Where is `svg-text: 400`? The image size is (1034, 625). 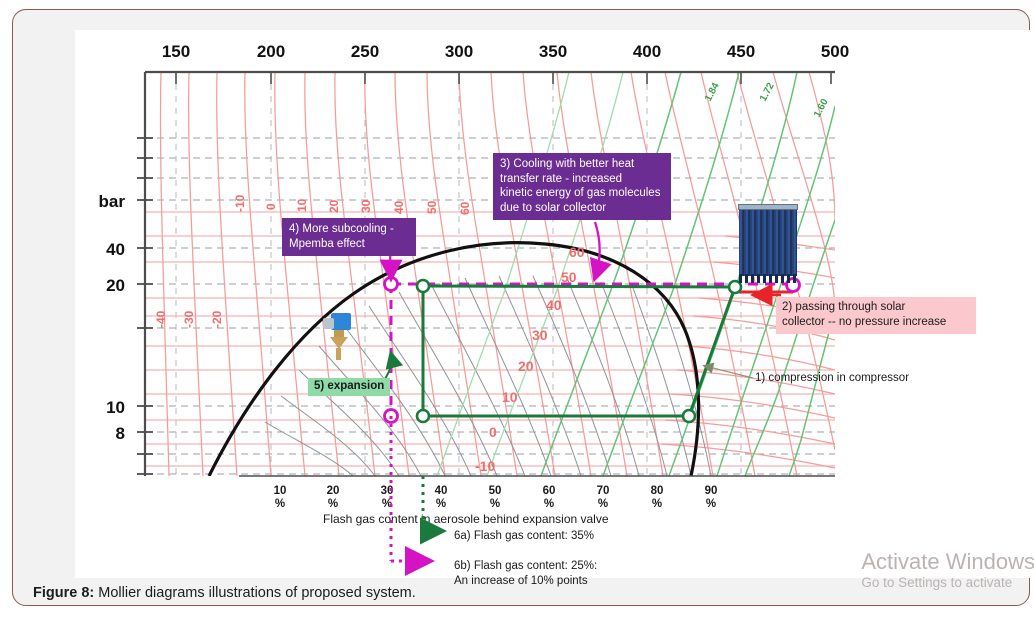 svg-text: 400 is located at coordinates (647, 51).